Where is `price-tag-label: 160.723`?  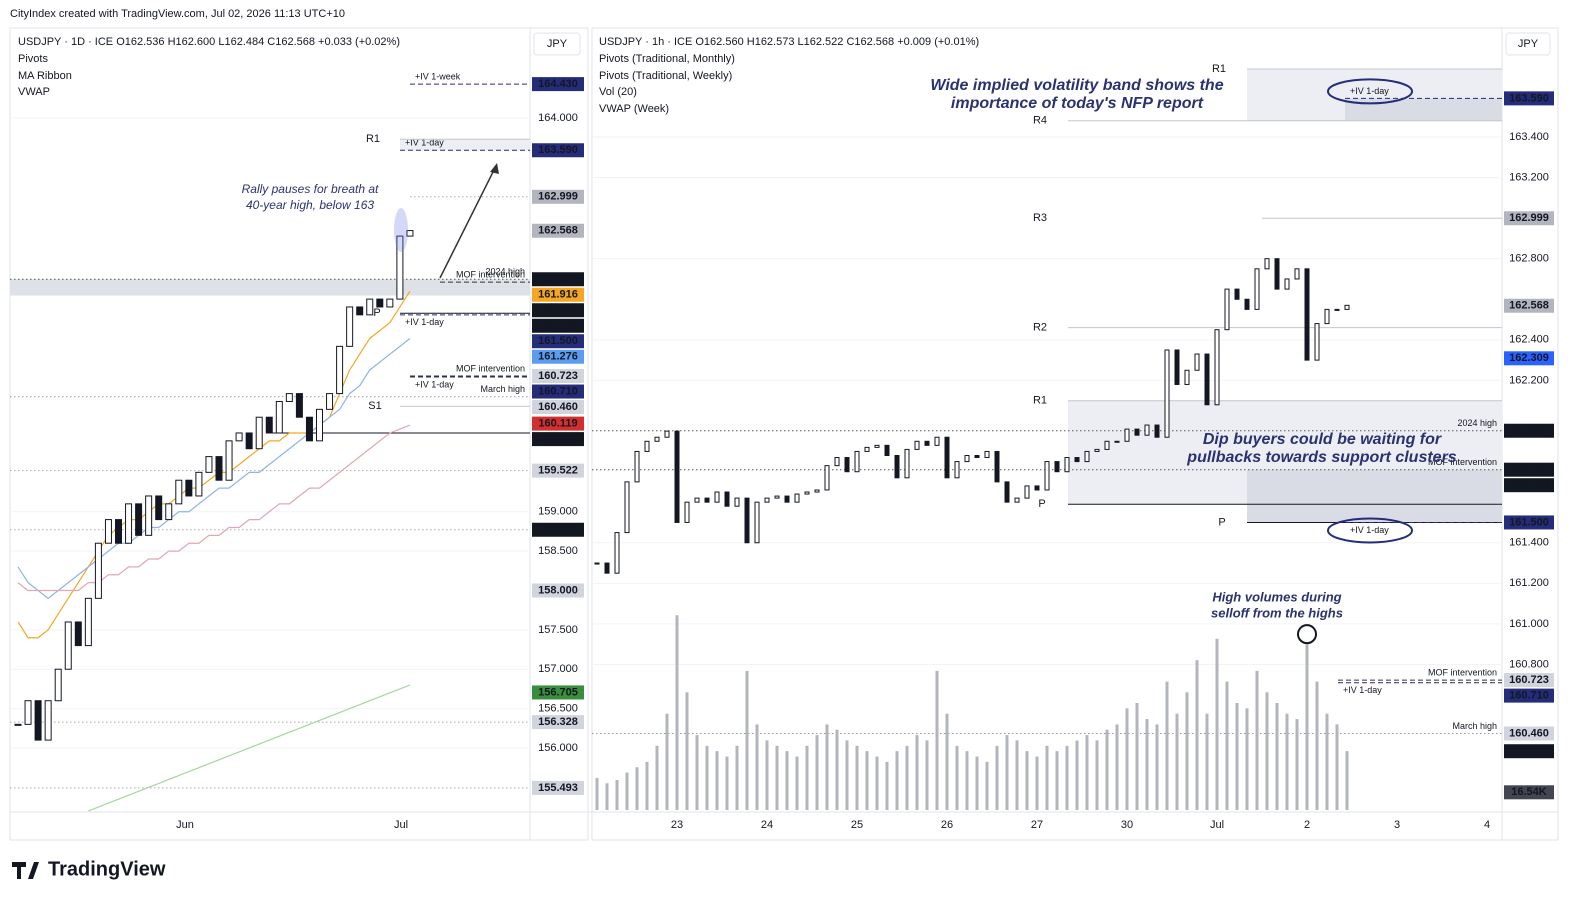 price-tag-label: 160.723 is located at coordinates (558, 376).